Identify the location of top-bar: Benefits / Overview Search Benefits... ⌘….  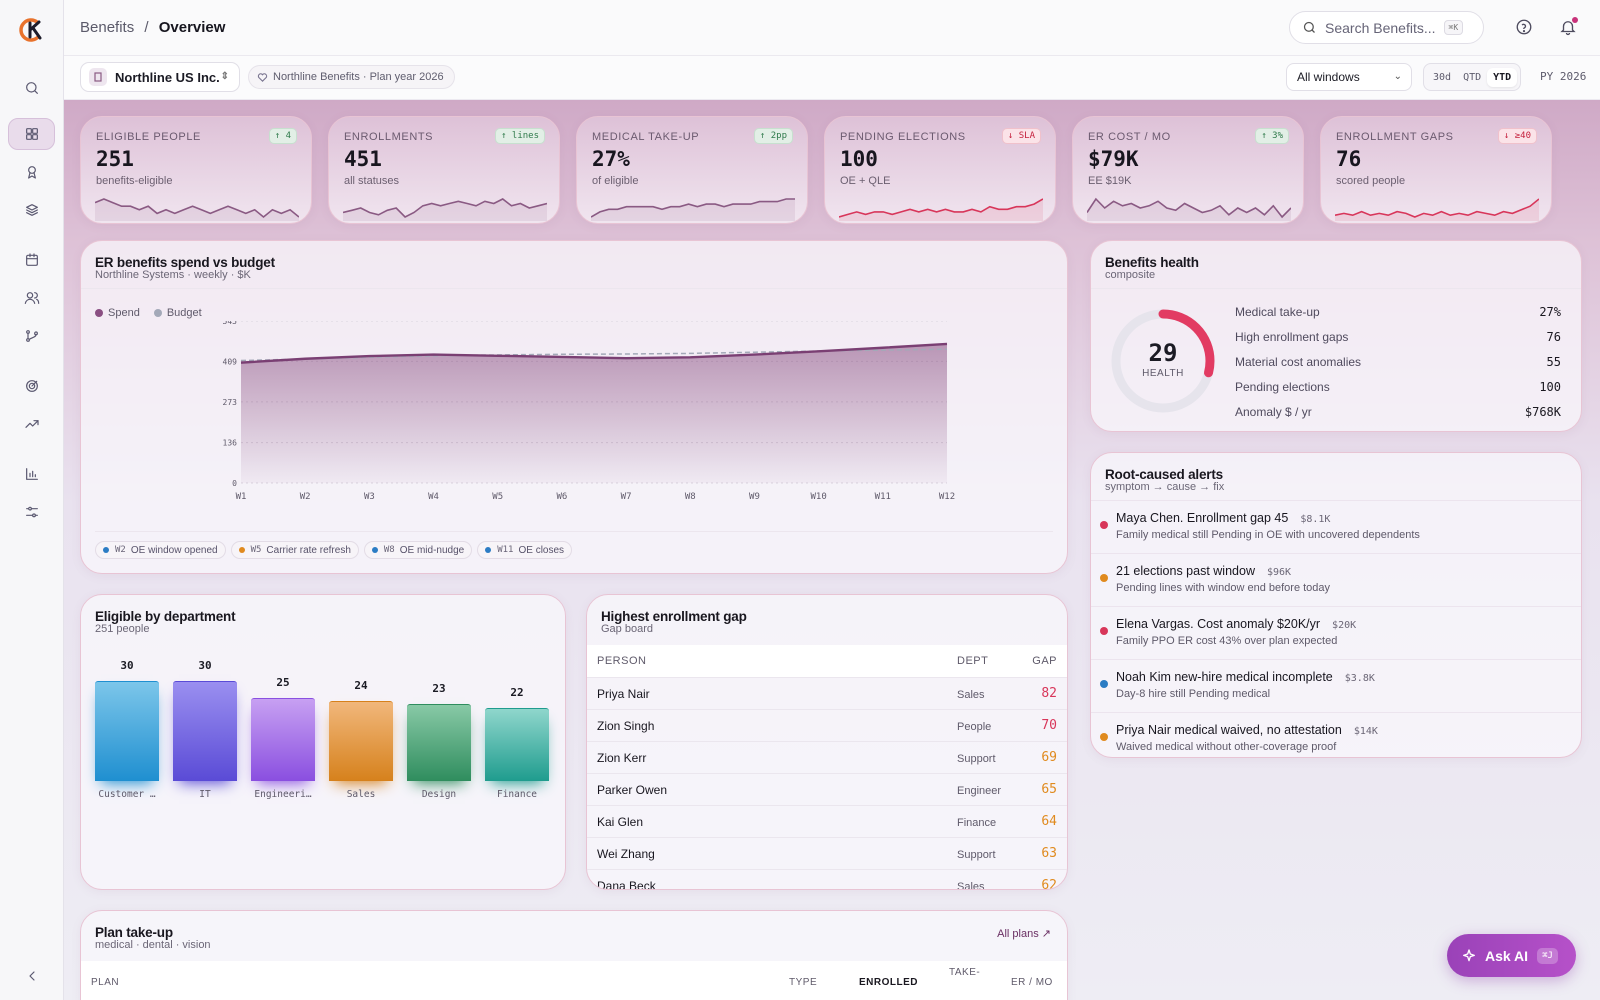
(832, 28).